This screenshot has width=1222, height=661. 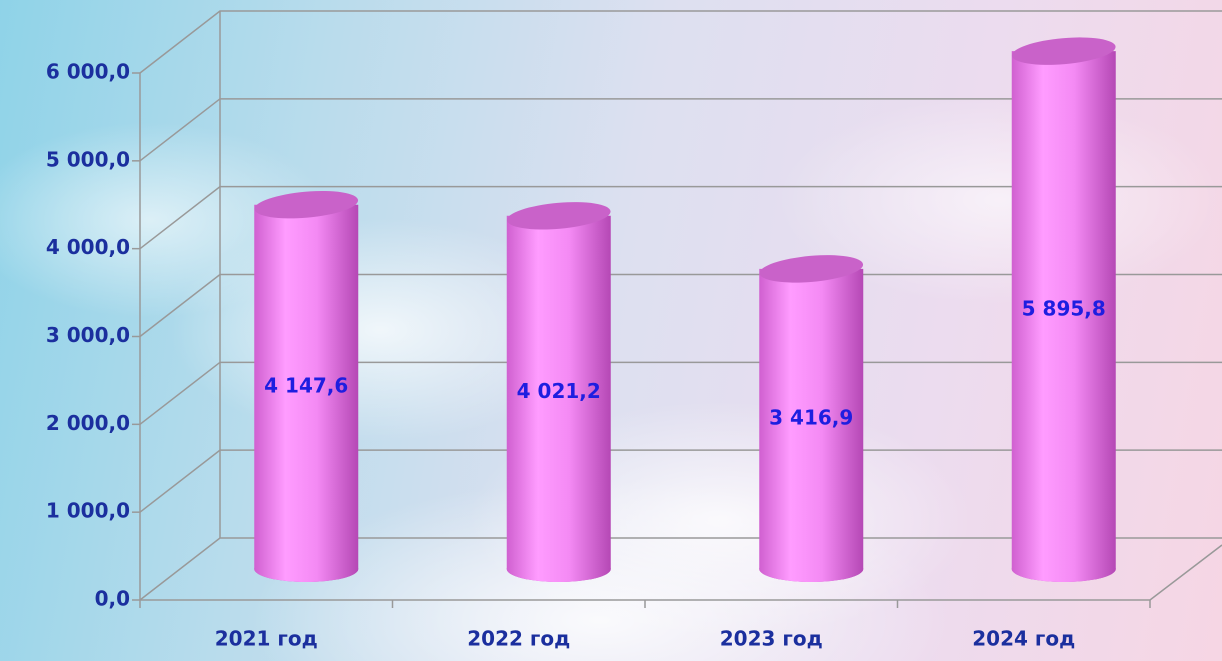 I want to click on x-tick-label: 2022 год, so click(x=518, y=639).